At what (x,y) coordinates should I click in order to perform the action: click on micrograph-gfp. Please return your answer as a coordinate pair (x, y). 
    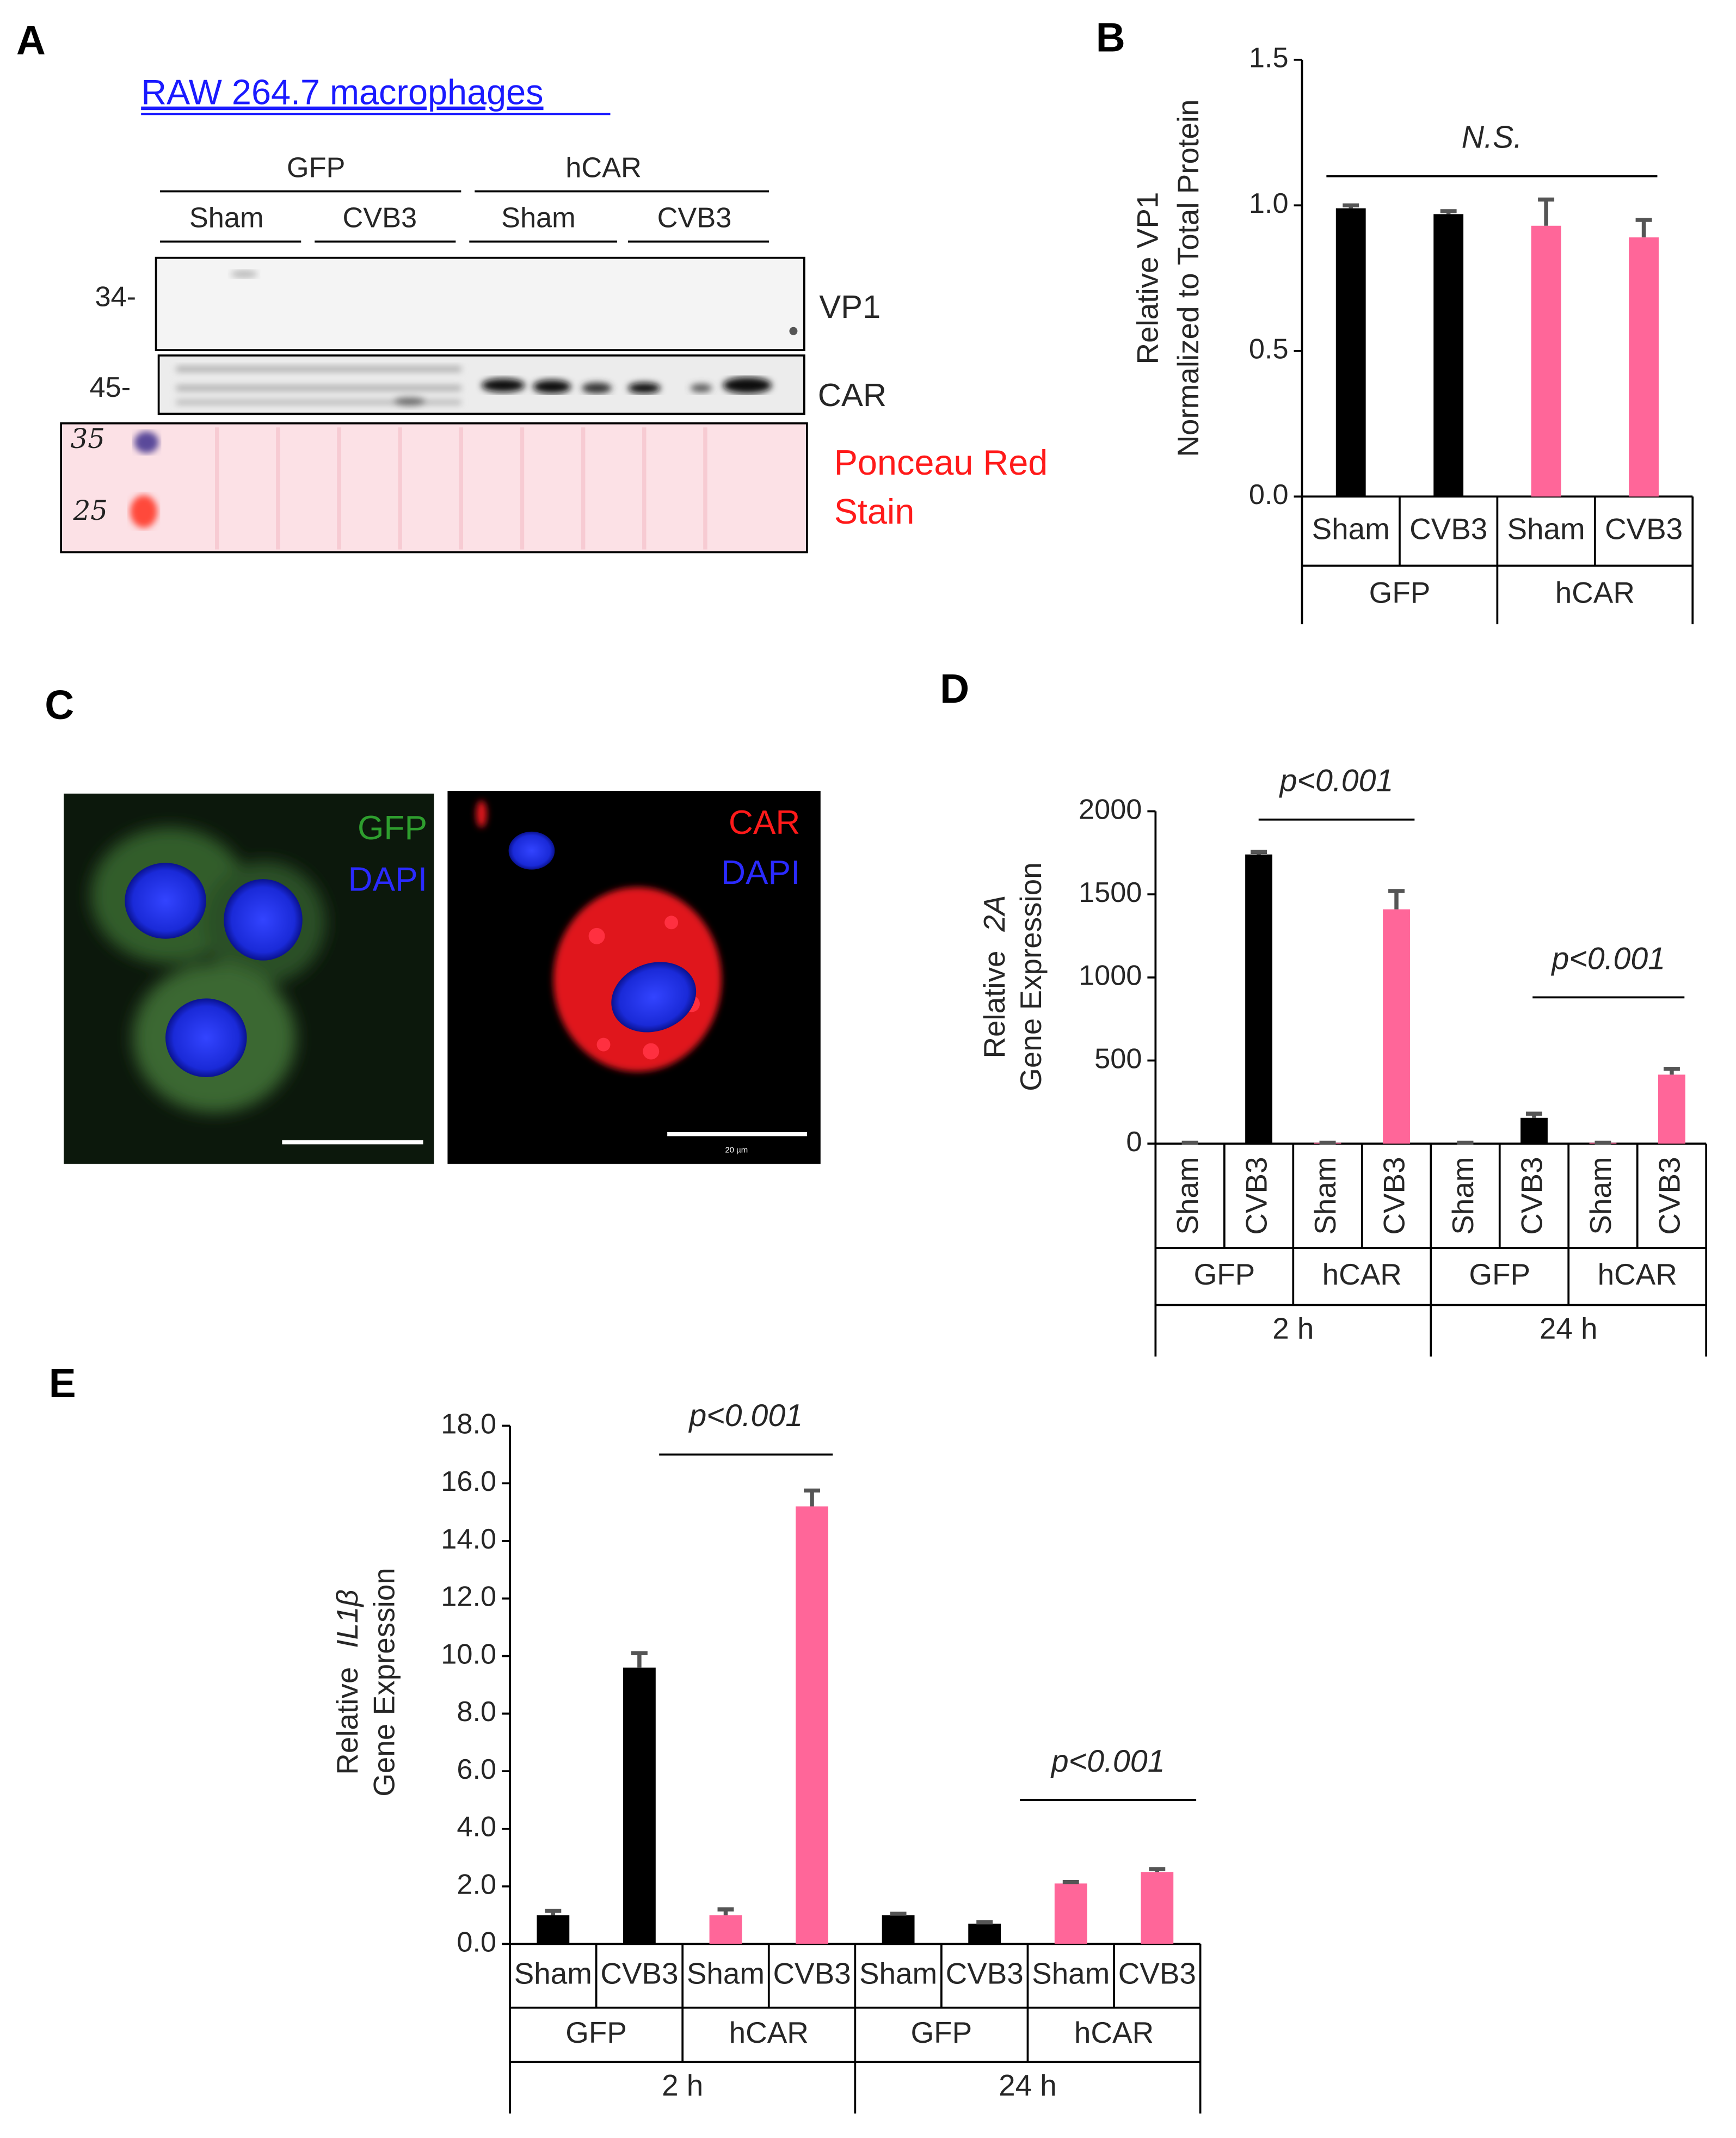
    Looking at the image, I should click on (249, 979).